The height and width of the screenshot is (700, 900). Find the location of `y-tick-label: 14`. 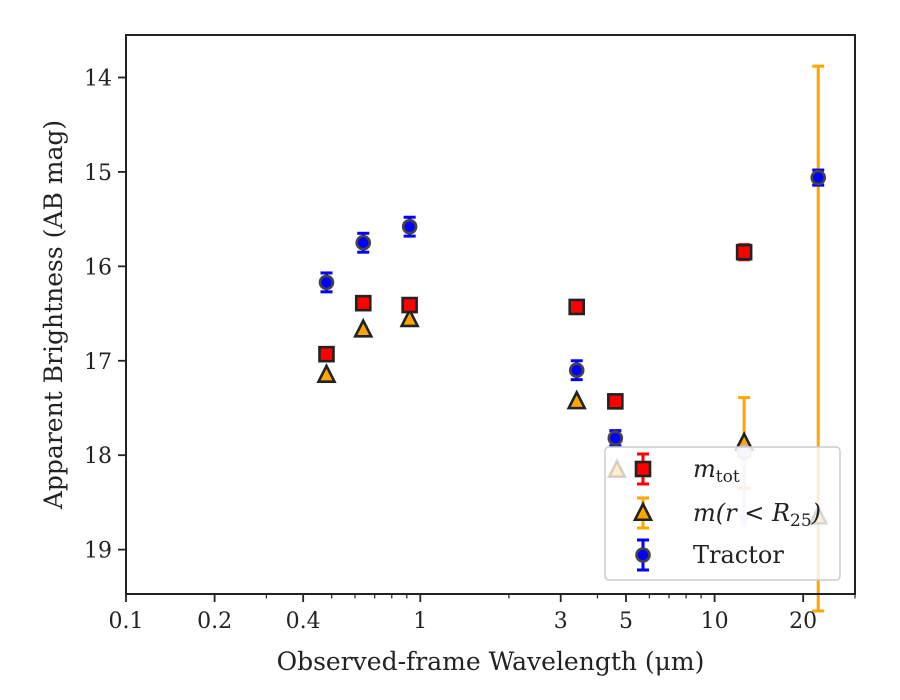

y-tick-label: 14 is located at coordinates (98, 78).